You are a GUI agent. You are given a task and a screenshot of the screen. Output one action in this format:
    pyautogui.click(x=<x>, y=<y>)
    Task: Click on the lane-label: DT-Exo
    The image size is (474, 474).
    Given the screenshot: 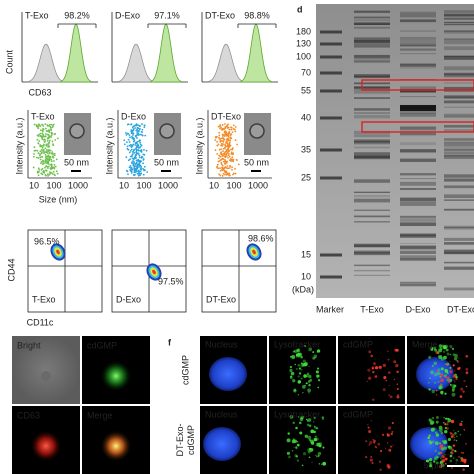 What is the action you would take?
    pyautogui.click(x=460, y=309)
    